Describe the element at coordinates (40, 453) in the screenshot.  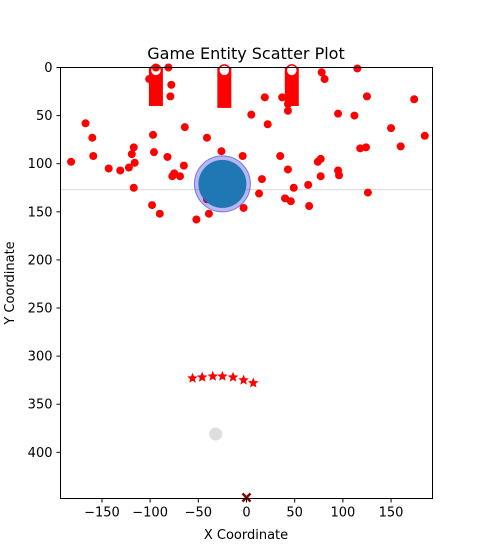
I see `y-tick-label: 400` at that location.